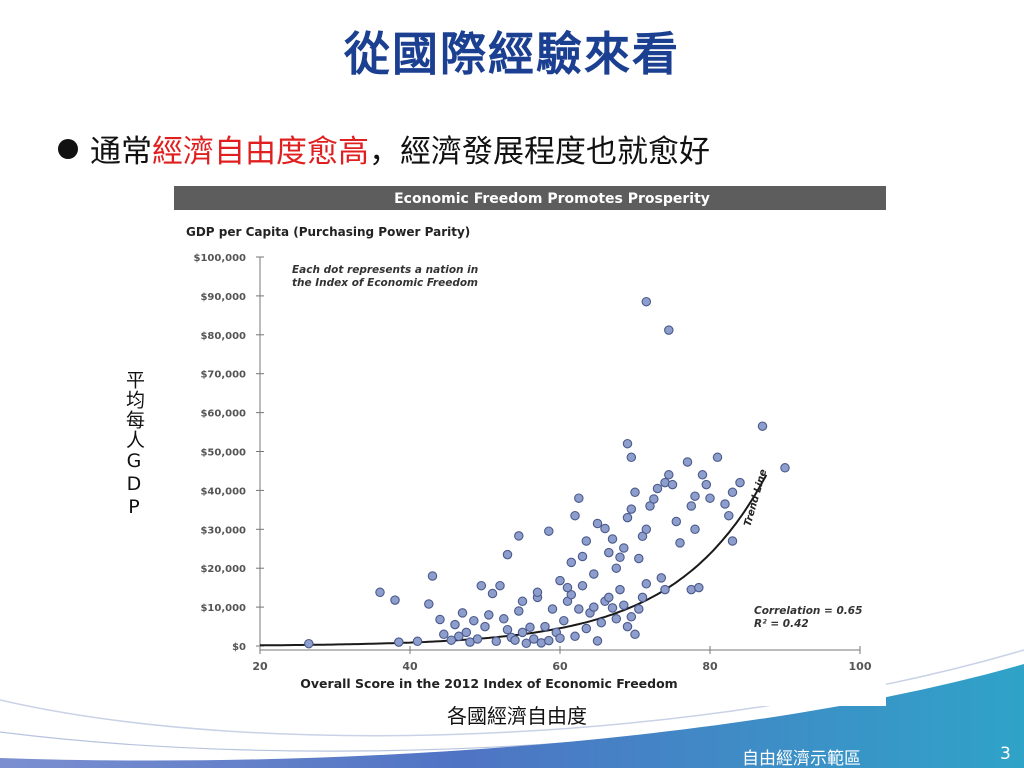  I want to click on bullet-dot-icon, so click(68, 149).